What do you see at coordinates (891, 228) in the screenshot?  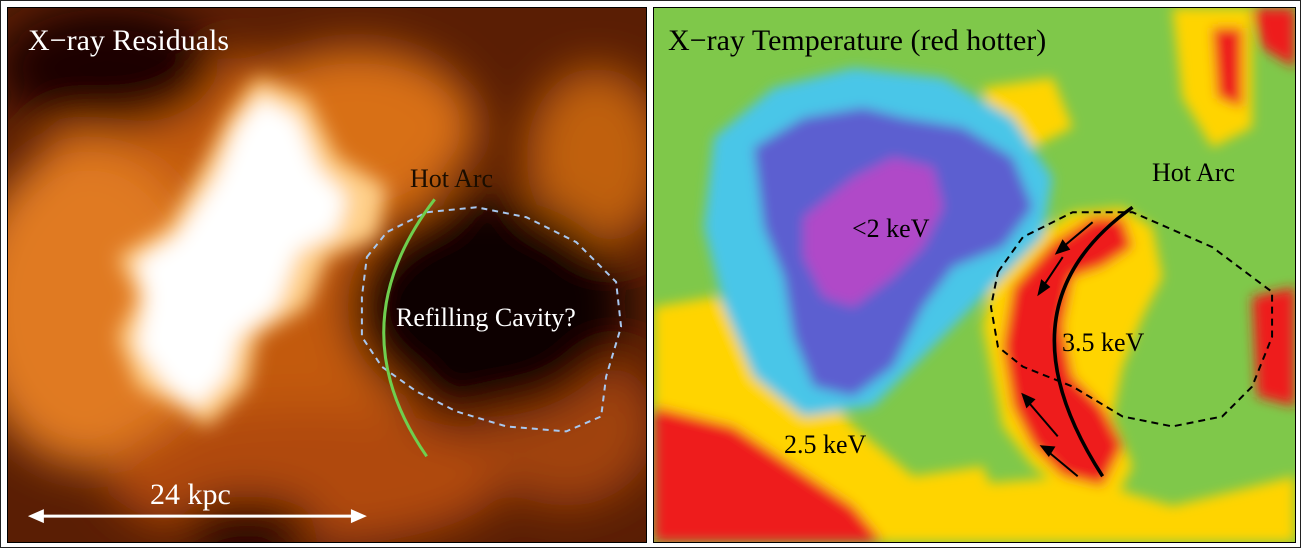 I see `cool-core-label: <2 keV` at bounding box center [891, 228].